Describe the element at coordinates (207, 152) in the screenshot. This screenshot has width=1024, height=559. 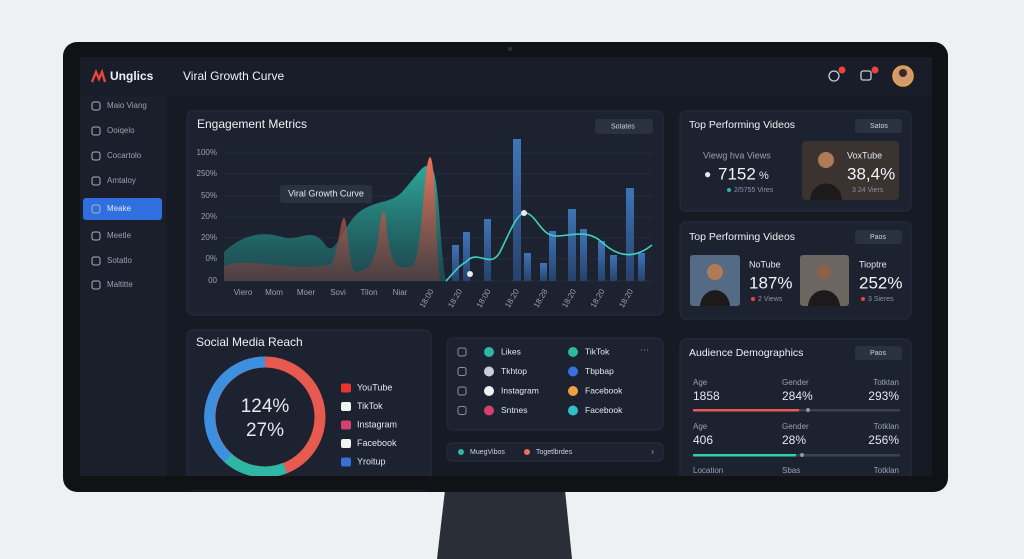
I see `y-axis-label: 100%` at that location.